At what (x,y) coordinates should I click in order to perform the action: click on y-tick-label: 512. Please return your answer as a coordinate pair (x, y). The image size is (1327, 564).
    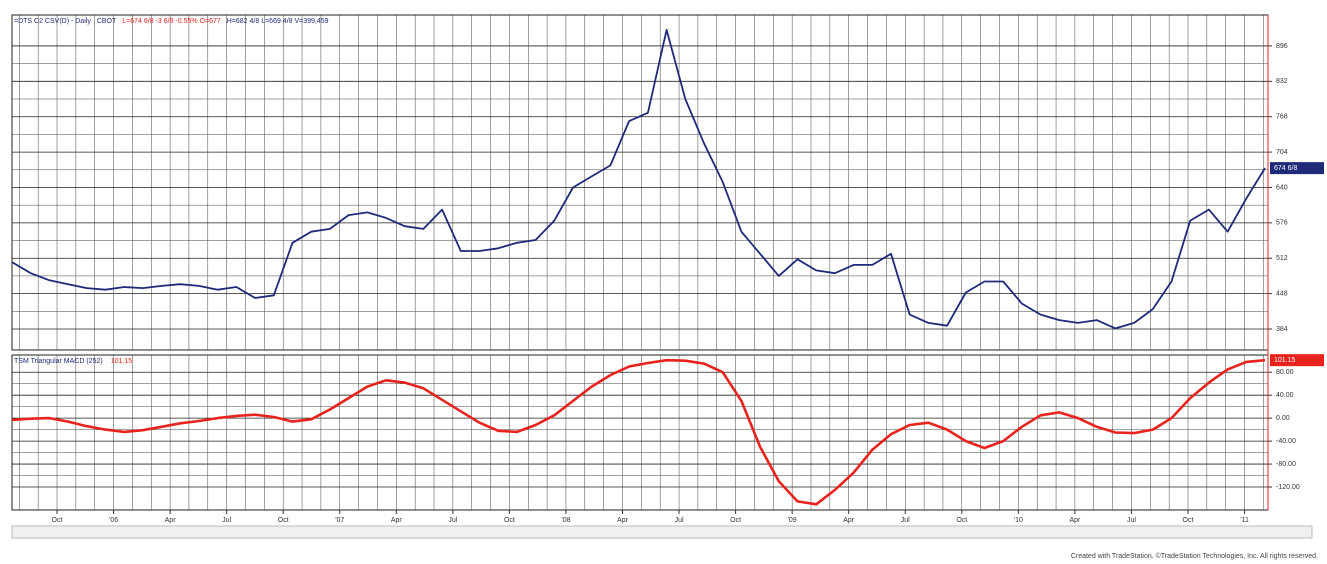
    Looking at the image, I should click on (1282, 258).